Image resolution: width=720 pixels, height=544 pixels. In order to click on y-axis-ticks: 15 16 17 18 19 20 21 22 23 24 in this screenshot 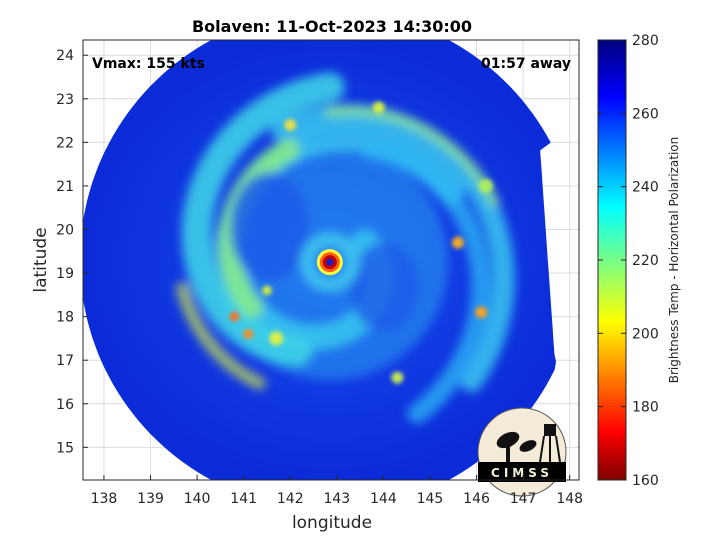, I will do `click(72, 252)`.